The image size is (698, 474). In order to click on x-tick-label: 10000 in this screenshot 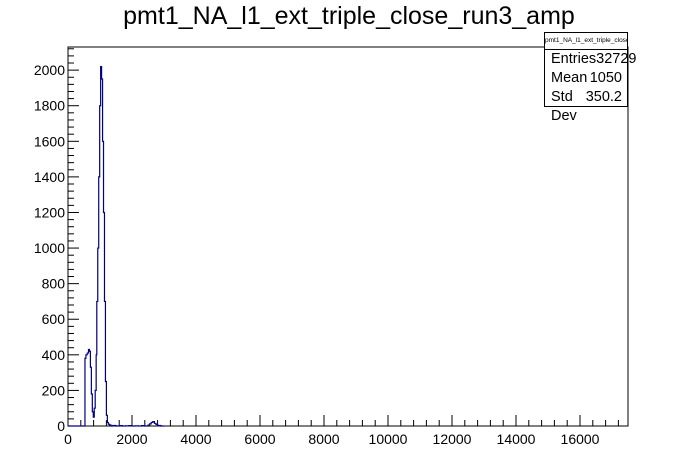, I will do `click(388, 439)`.